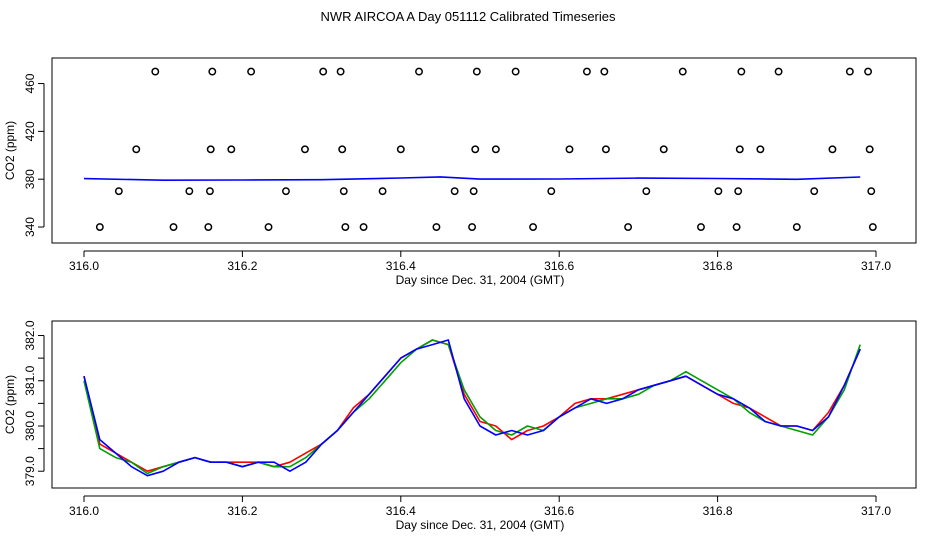 The image size is (936, 540). What do you see at coordinates (30, 227) in the screenshot?
I see `y-tick-label: 340` at bounding box center [30, 227].